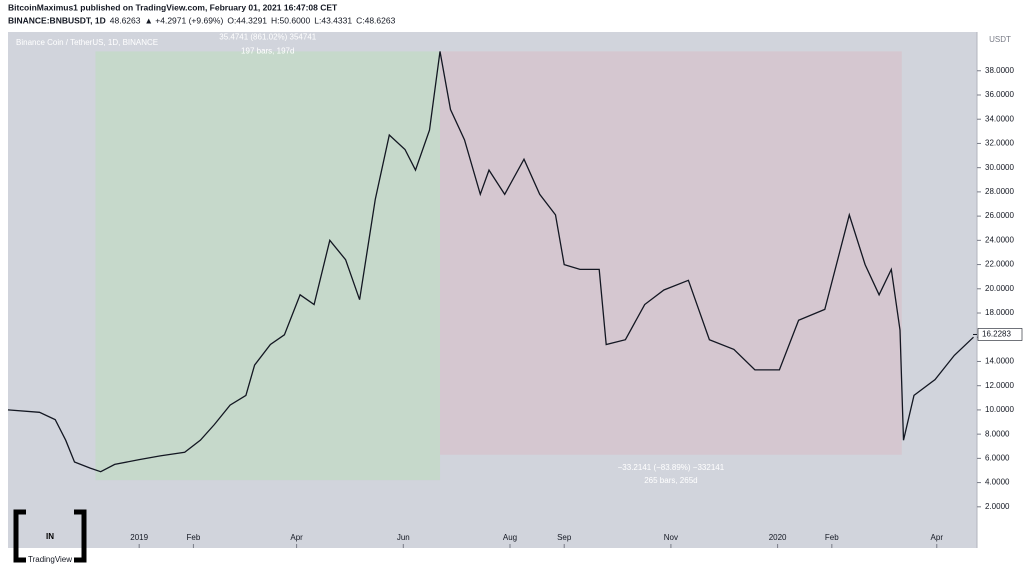 This screenshot has width=1024, height=574. I want to click on x-tick-label: 2019, so click(139, 537).